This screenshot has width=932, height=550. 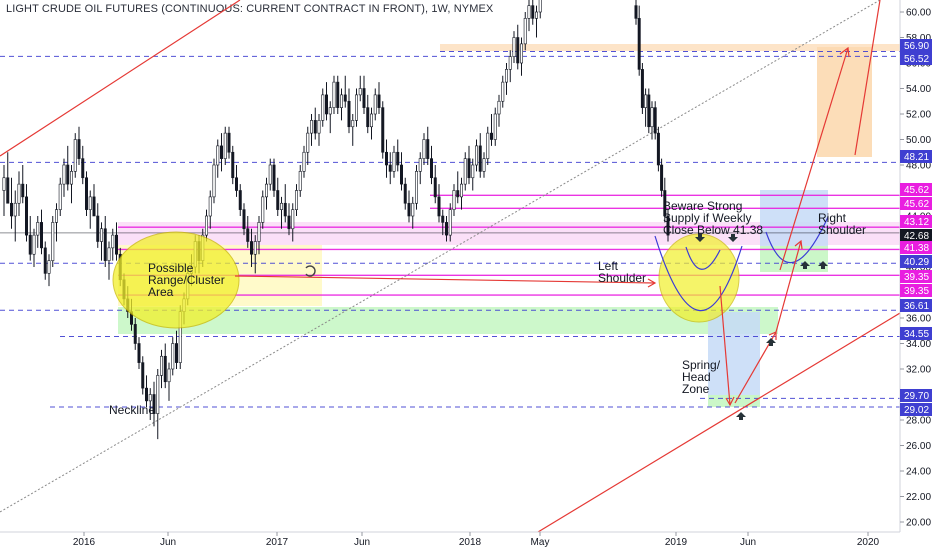 What do you see at coordinates (608, 266) in the screenshot?
I see `annotation-text: Left` at bounding box center [608, 266].